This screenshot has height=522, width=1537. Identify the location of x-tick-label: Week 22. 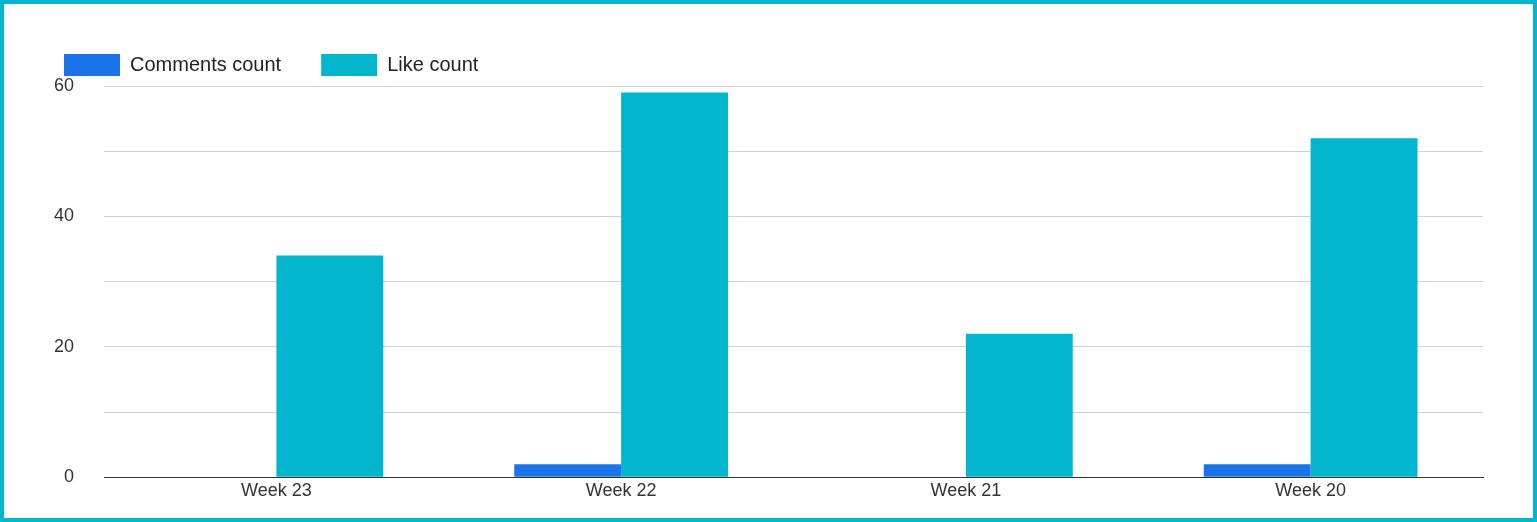
(621, 489).